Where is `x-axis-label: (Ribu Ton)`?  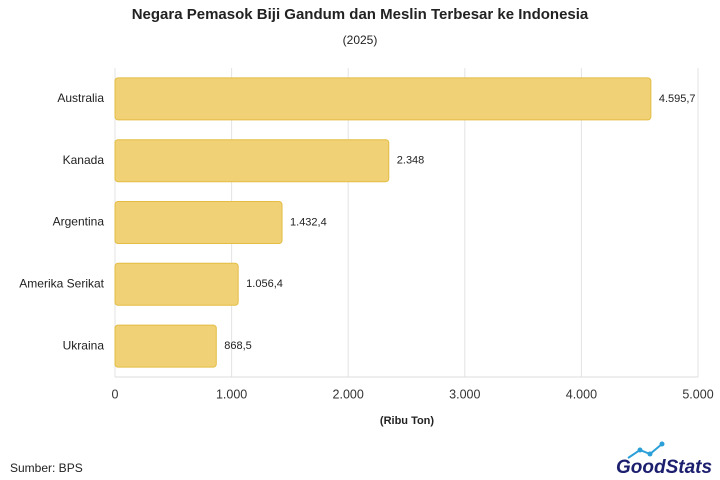
x-axis-label: (Ribu Ton) is located at coordinates (407, 421).